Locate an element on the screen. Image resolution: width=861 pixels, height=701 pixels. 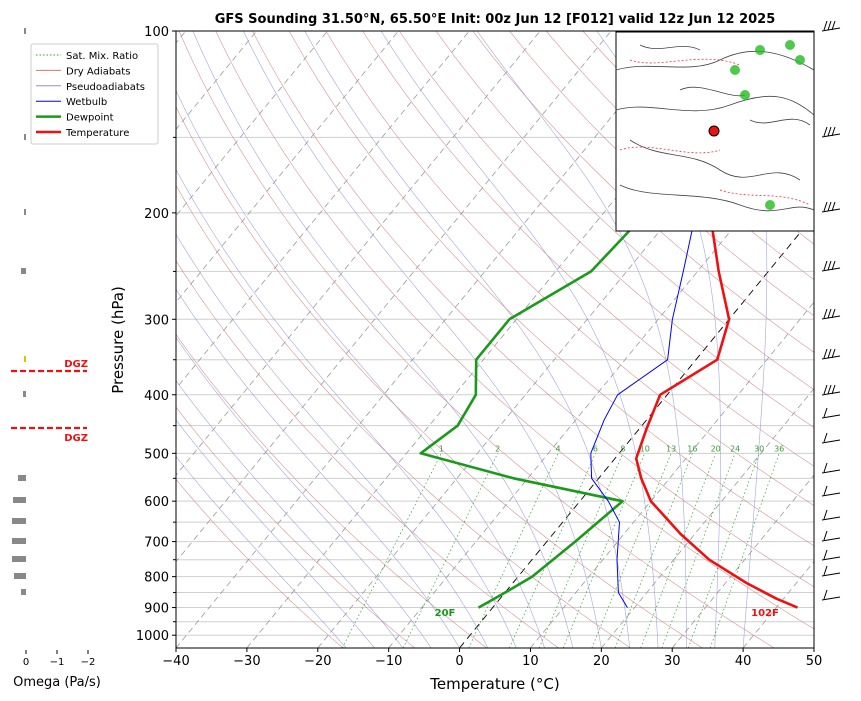
map-precip-area is located at coordinates (770, 205).